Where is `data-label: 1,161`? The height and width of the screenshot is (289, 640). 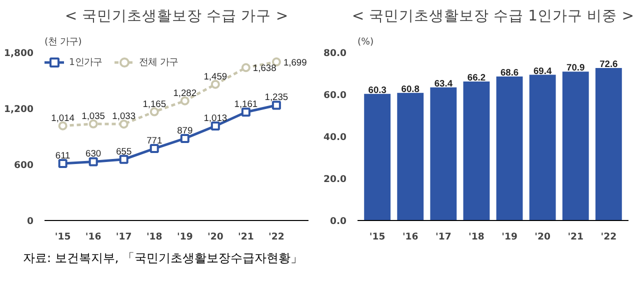
data-label: 1,161 is located at coordinates (246, 104).